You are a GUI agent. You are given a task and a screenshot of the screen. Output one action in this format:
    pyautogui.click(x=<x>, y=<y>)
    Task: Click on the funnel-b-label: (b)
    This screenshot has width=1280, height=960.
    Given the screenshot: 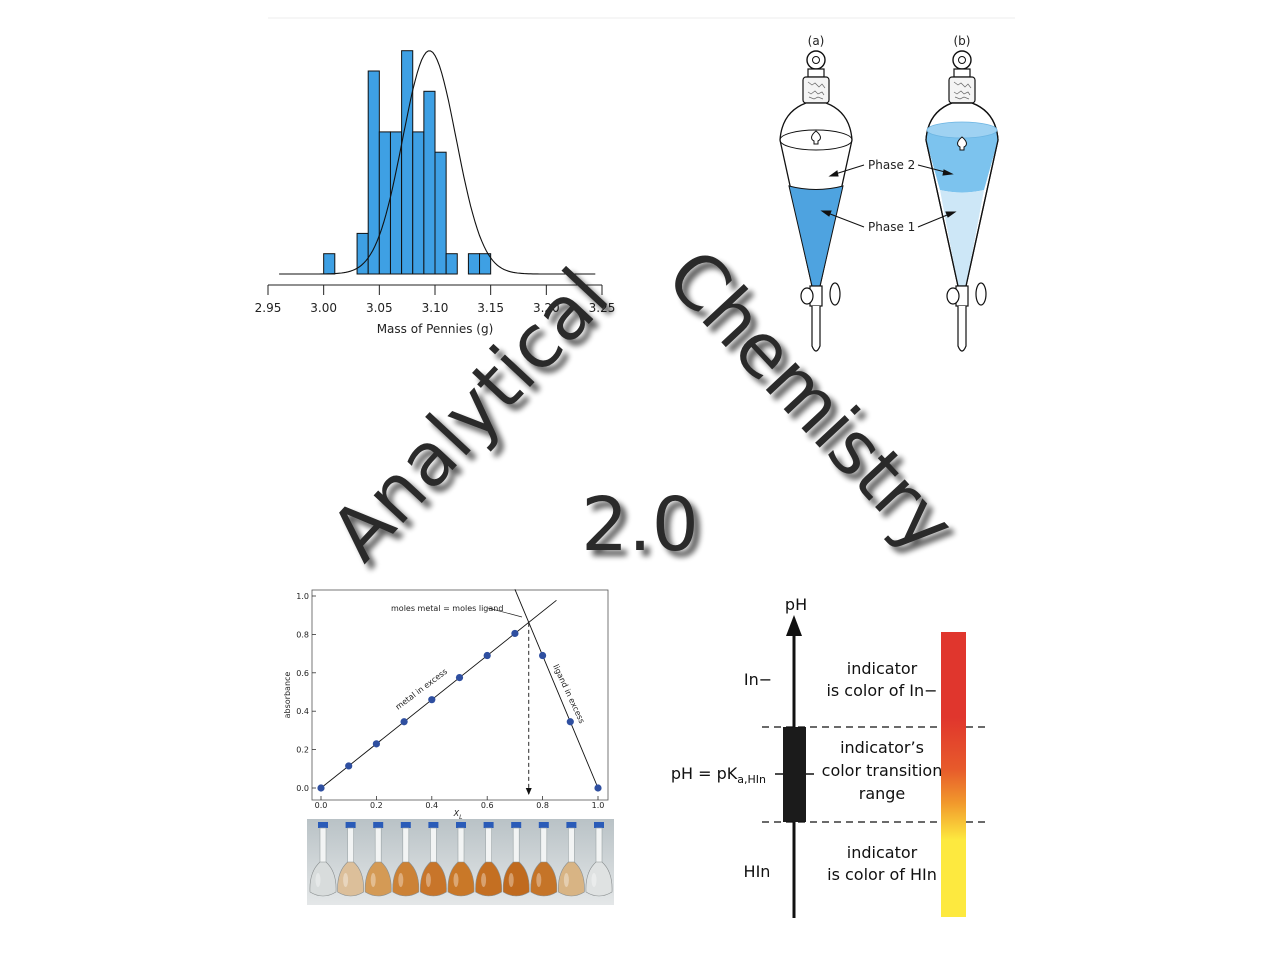 What is the action you would take?
    pyautogui.click(x=962, y=41)
    